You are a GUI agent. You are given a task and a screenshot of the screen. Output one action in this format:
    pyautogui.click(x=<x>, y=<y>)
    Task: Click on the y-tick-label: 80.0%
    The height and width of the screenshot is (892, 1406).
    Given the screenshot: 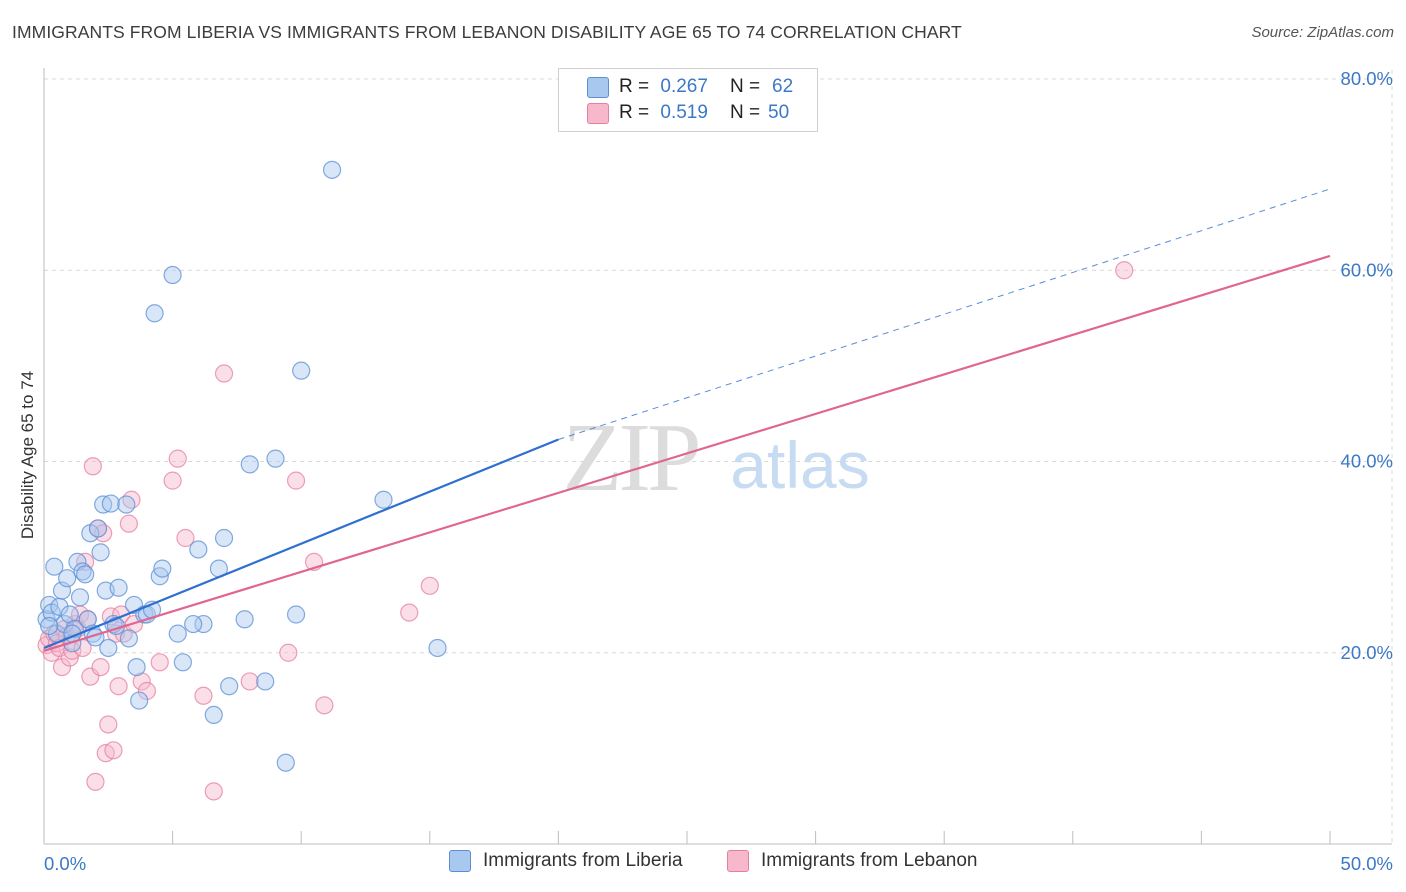 What is the action you would take?
    pyautogui.click(x=1367, y=78)
    